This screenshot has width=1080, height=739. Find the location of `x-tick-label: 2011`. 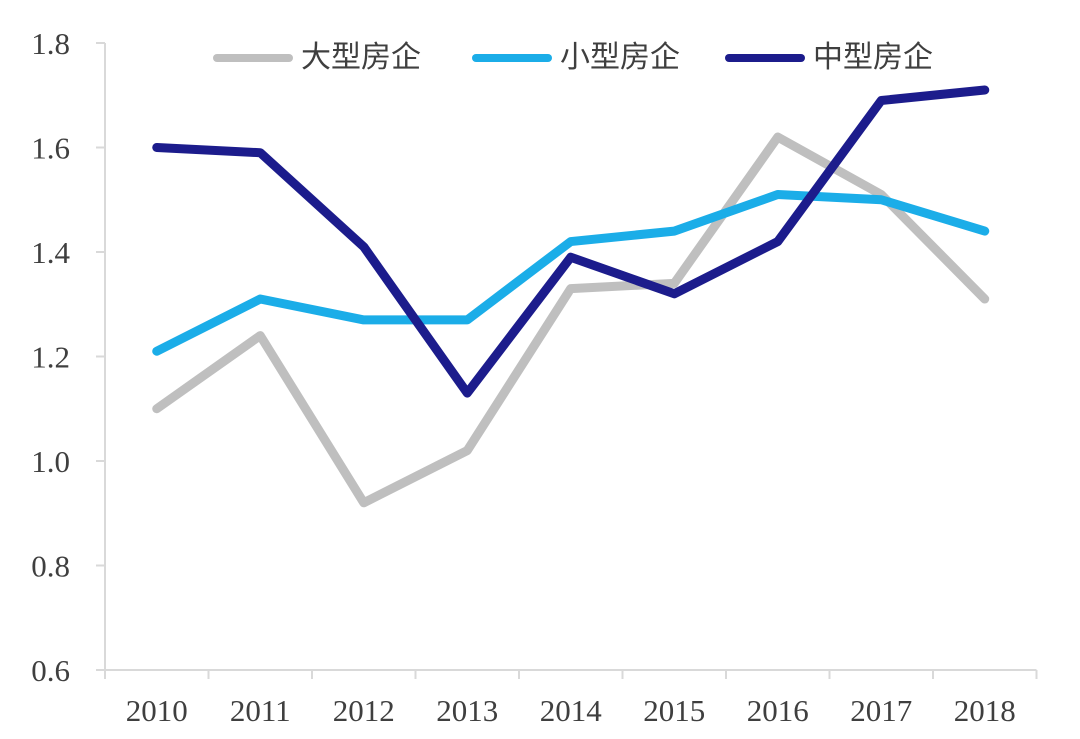

x-tick-label: 2011 is located at coordinates (260, 710).